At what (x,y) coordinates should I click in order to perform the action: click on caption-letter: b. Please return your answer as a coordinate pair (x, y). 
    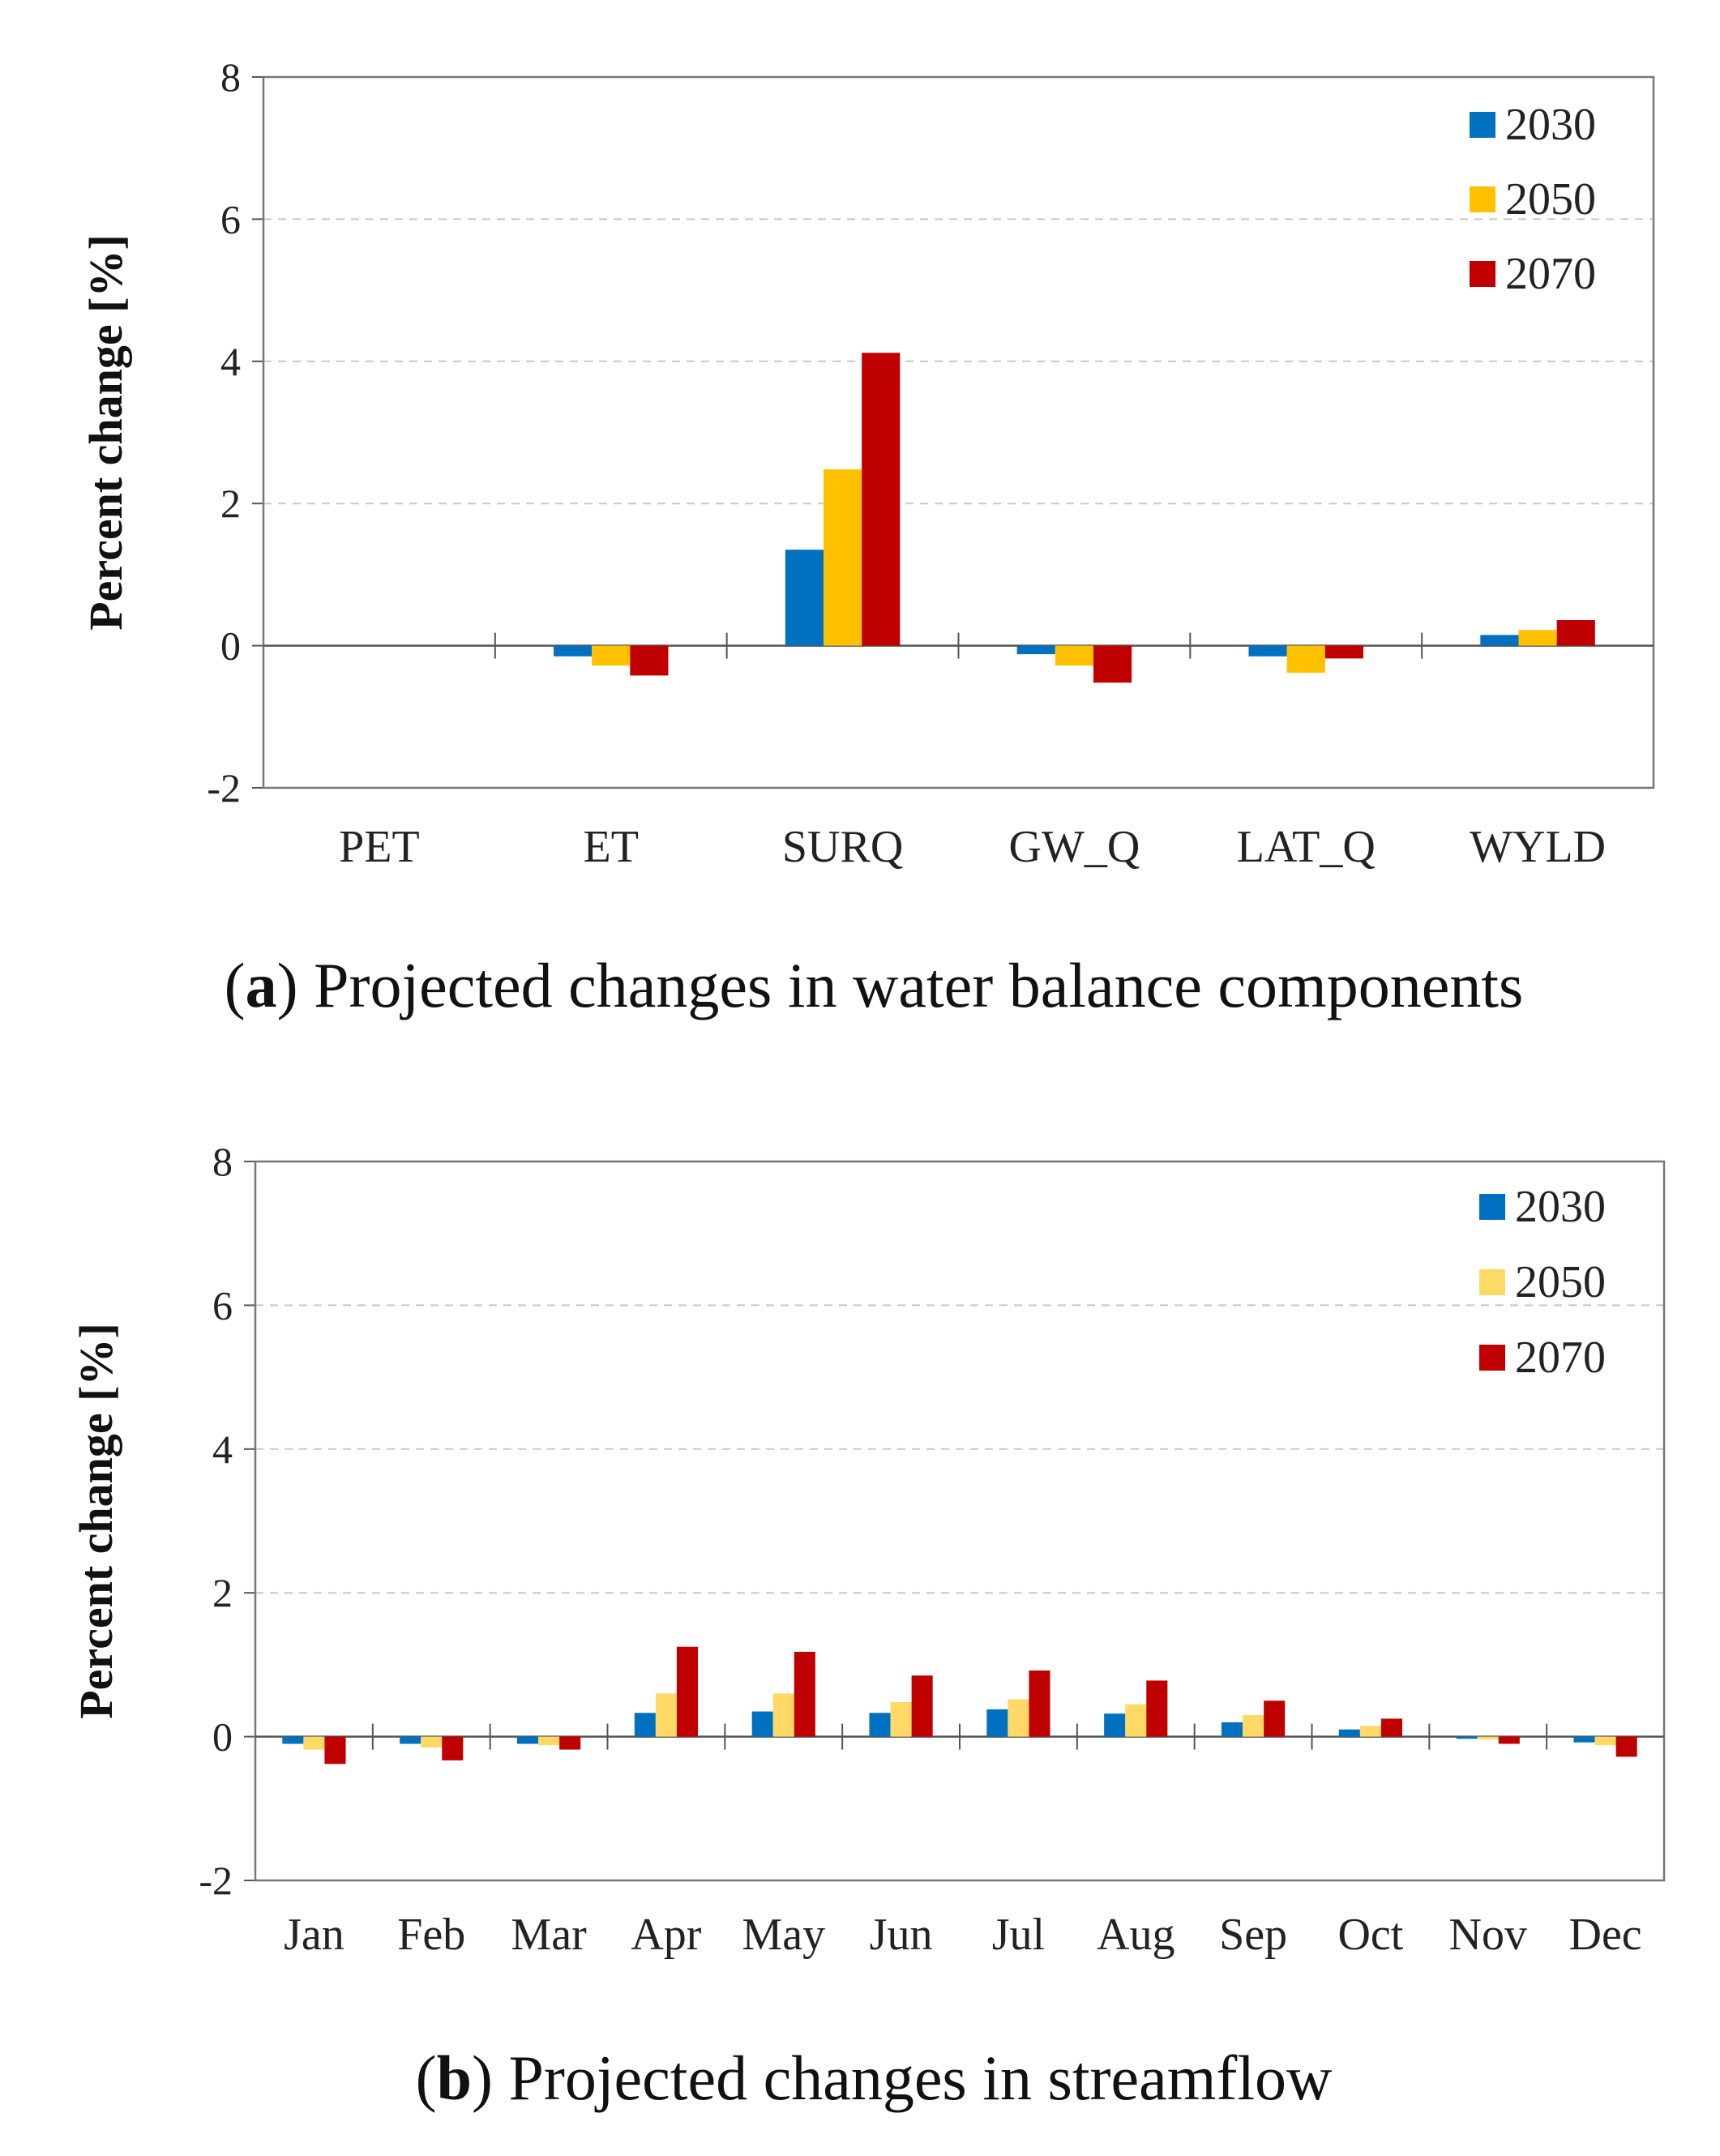
    Looking at the image, I should click on (454, 2078).